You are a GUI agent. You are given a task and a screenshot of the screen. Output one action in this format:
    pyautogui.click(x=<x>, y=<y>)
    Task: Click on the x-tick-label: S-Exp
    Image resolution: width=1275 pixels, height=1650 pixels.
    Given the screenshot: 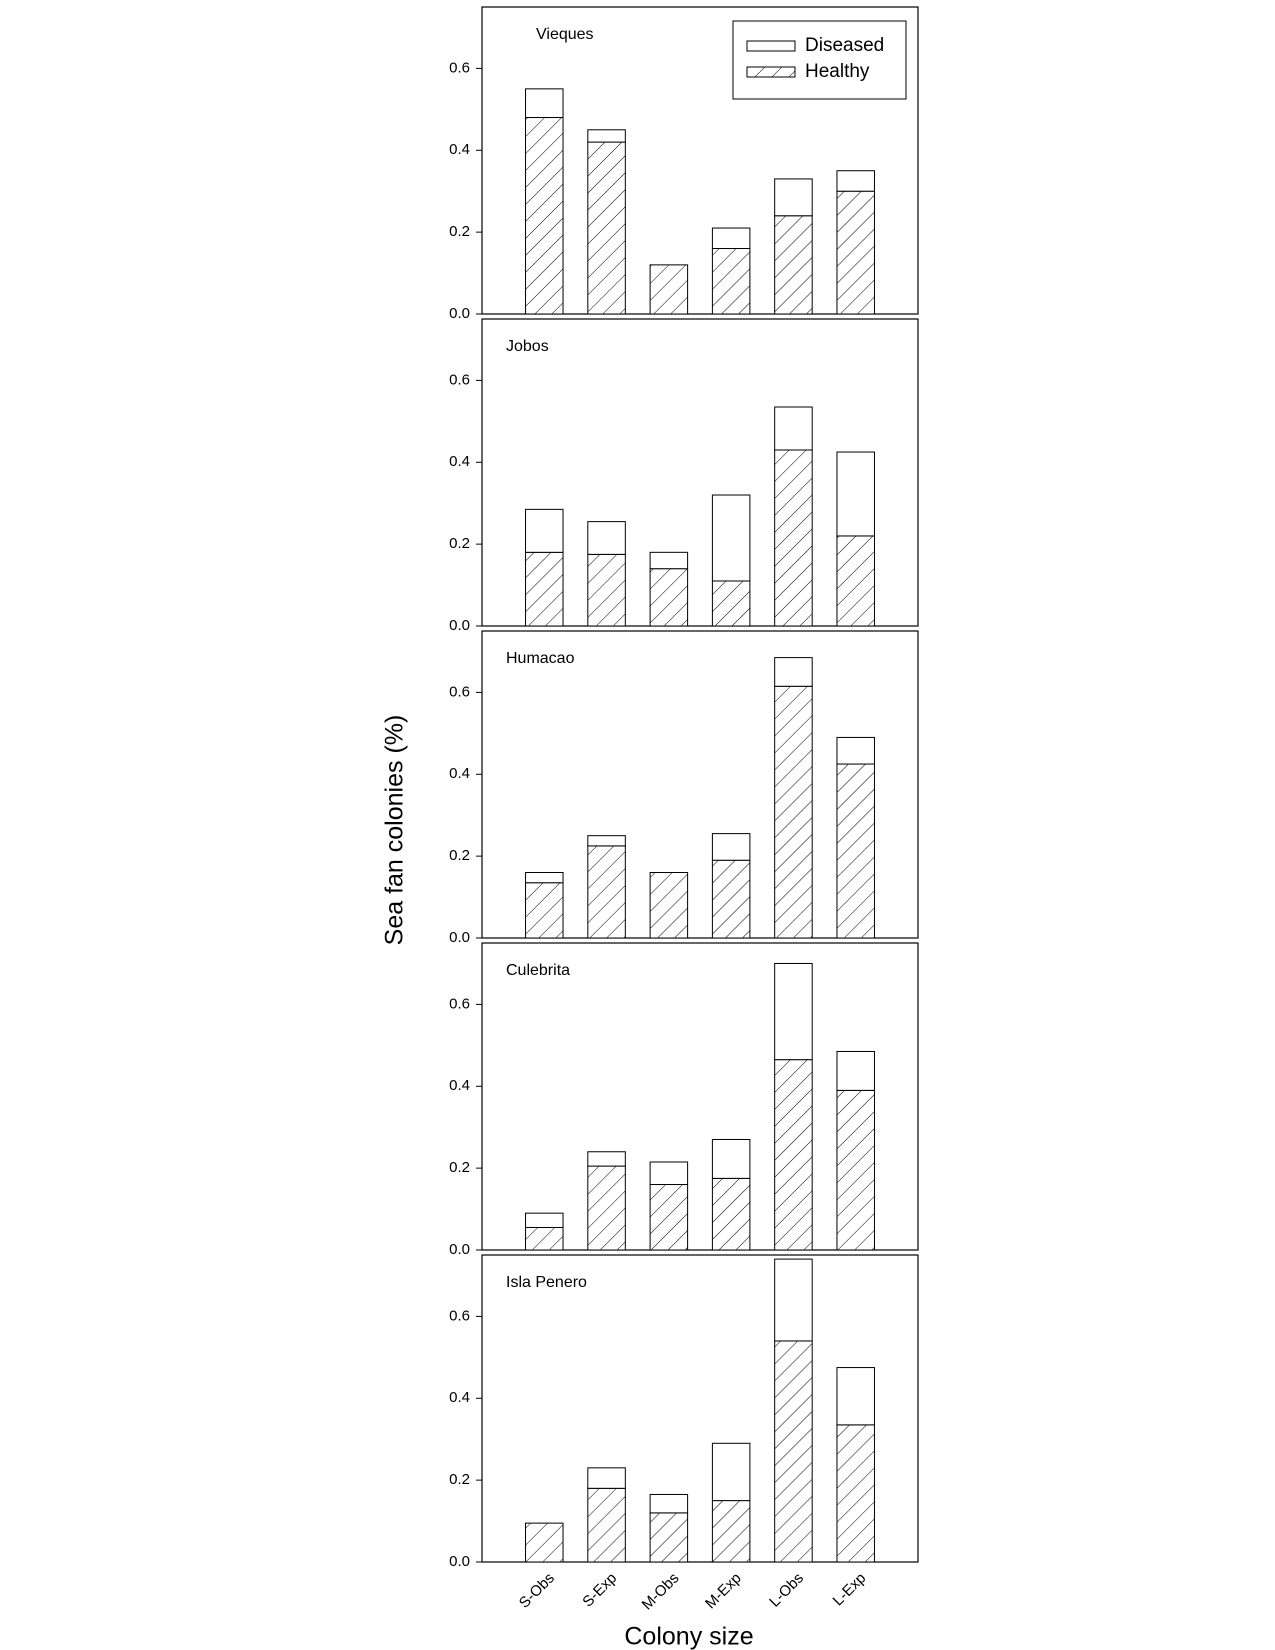 What is the action you would take?
    pyautogui.click(x=599, y=1590)
    